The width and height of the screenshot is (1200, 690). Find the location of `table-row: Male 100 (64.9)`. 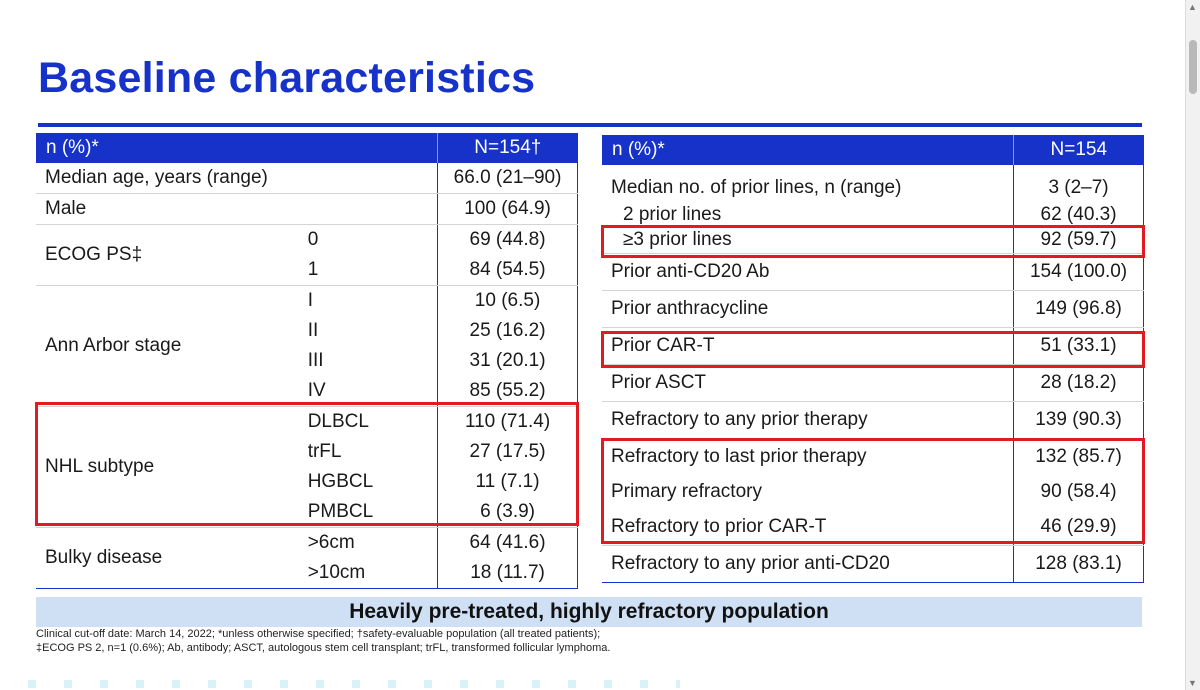

table-row: Male 100 (64.9) is located at coordinates (307, 209).